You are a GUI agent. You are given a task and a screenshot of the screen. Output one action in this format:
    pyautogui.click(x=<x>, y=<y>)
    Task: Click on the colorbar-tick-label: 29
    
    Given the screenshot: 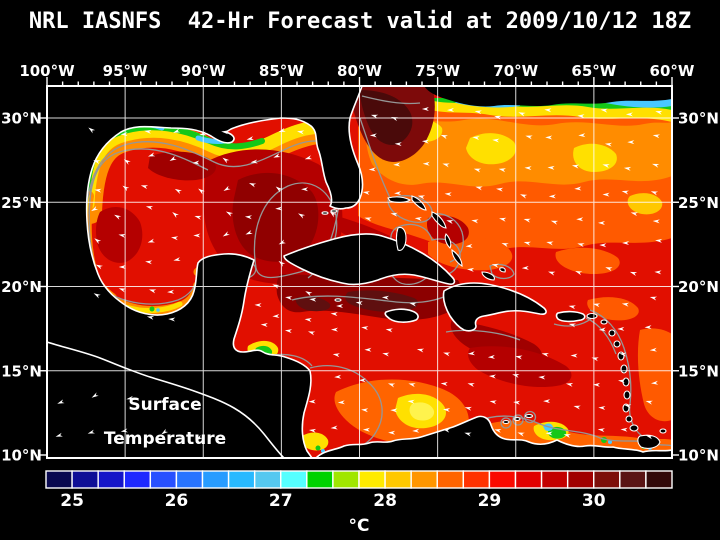 What is the action you would take?
    pyautogui.click(x=490, y=501)
    